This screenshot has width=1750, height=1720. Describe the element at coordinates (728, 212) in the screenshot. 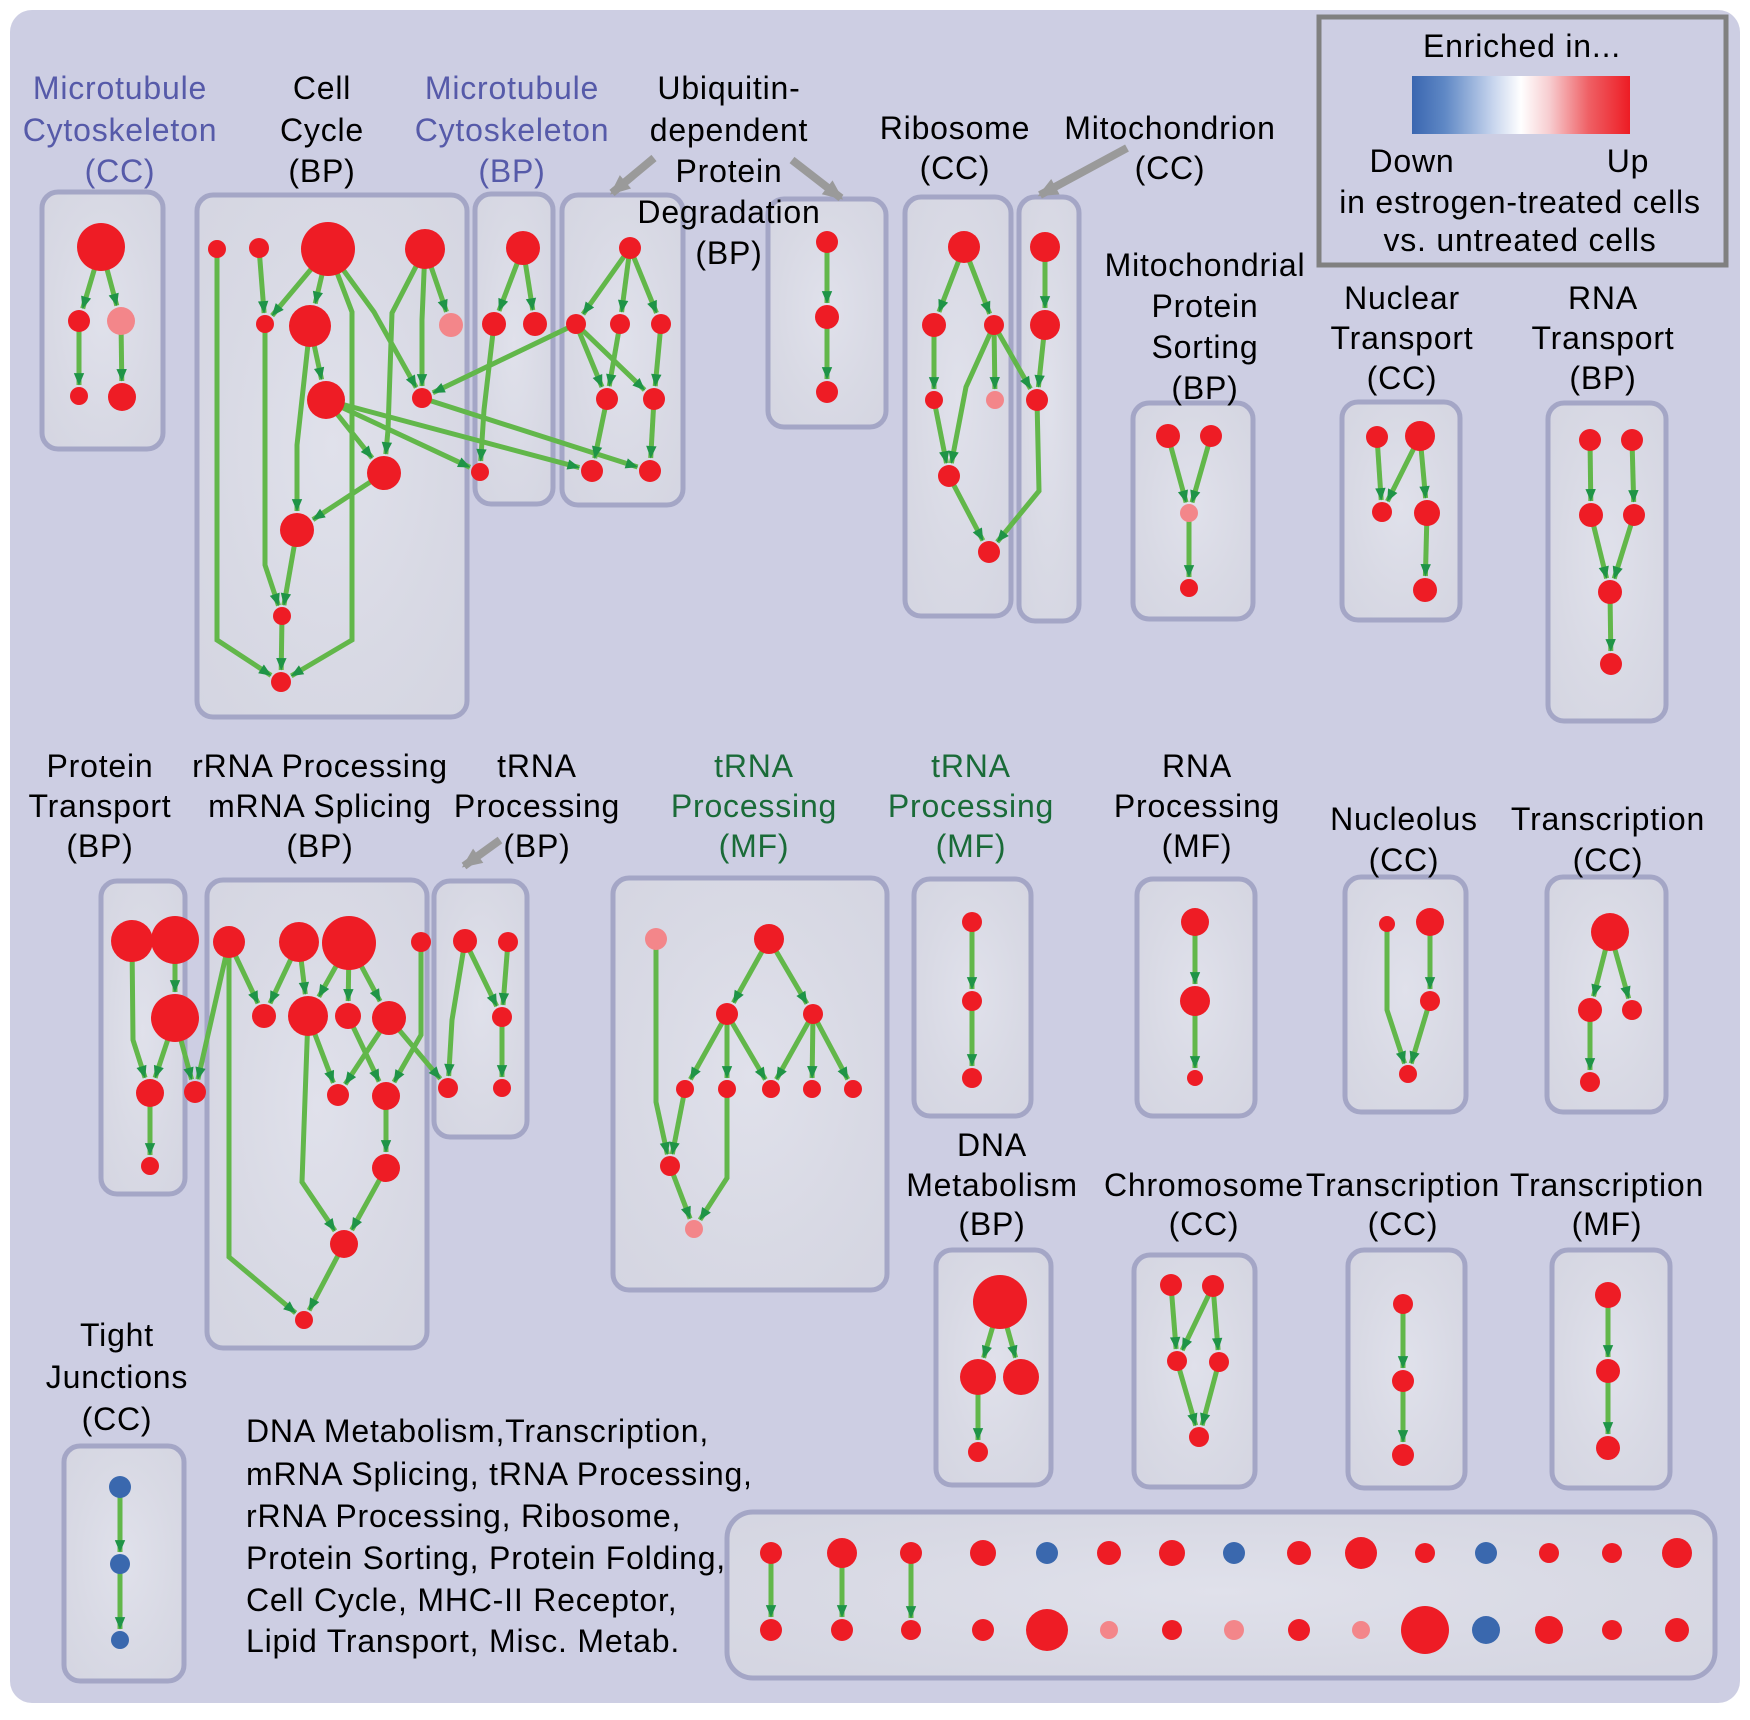

I see `svg-text: Degradation` at that location.